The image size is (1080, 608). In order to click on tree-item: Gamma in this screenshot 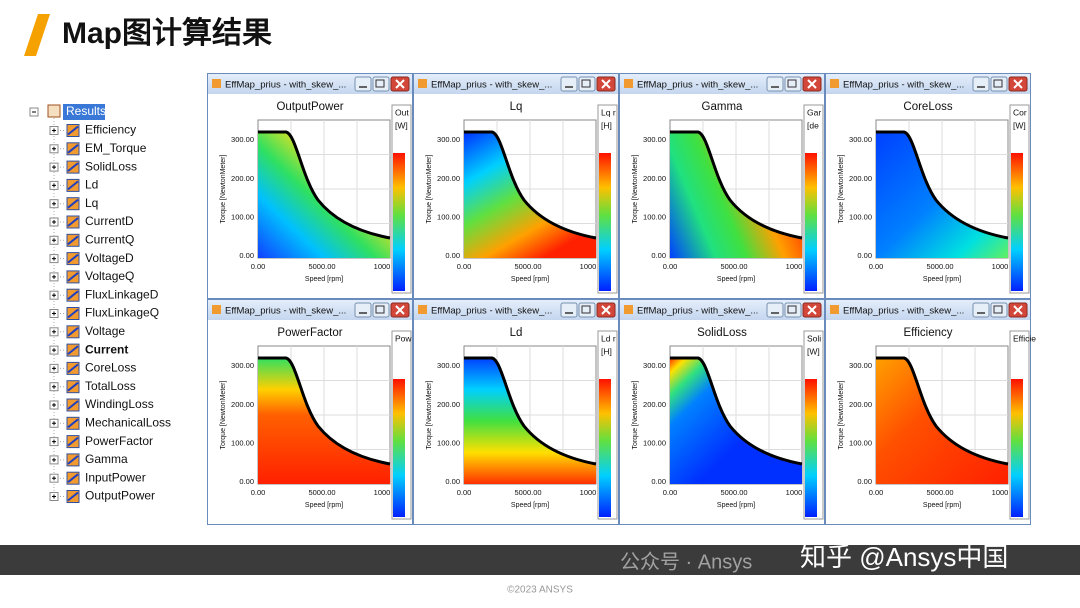, I will do `click(106, 459)`.